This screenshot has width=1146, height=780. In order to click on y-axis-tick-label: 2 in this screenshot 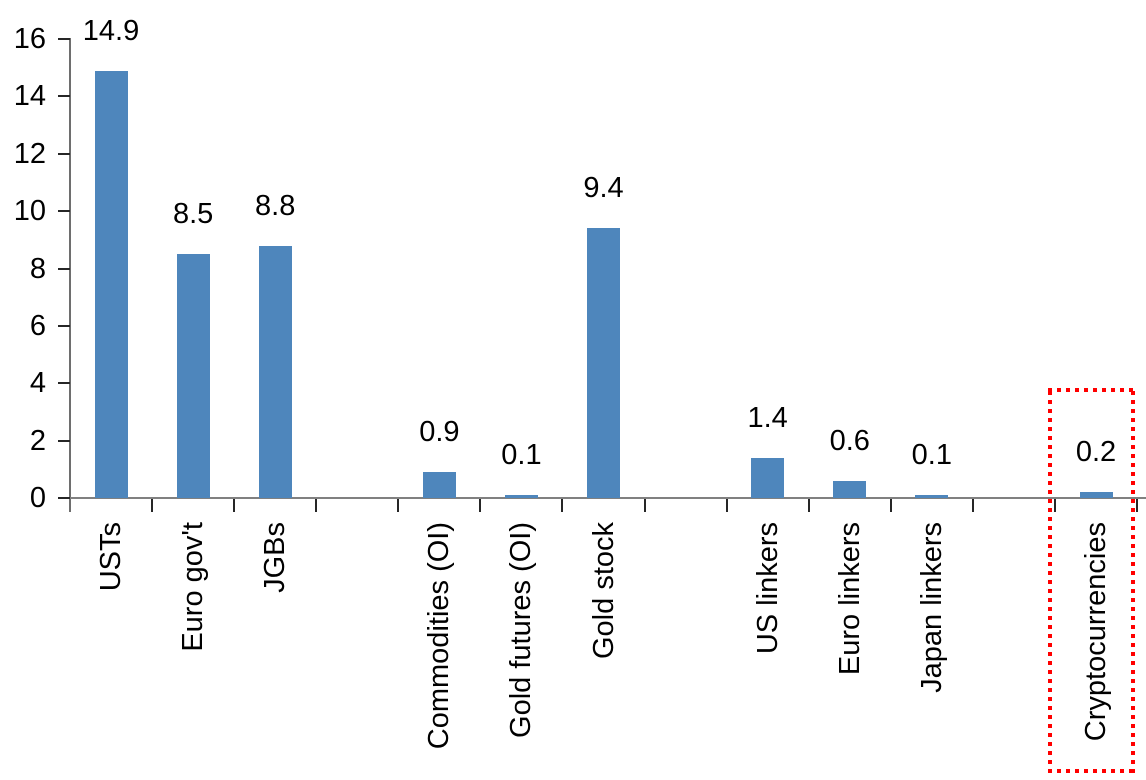, I will do `click(37, 440)`.